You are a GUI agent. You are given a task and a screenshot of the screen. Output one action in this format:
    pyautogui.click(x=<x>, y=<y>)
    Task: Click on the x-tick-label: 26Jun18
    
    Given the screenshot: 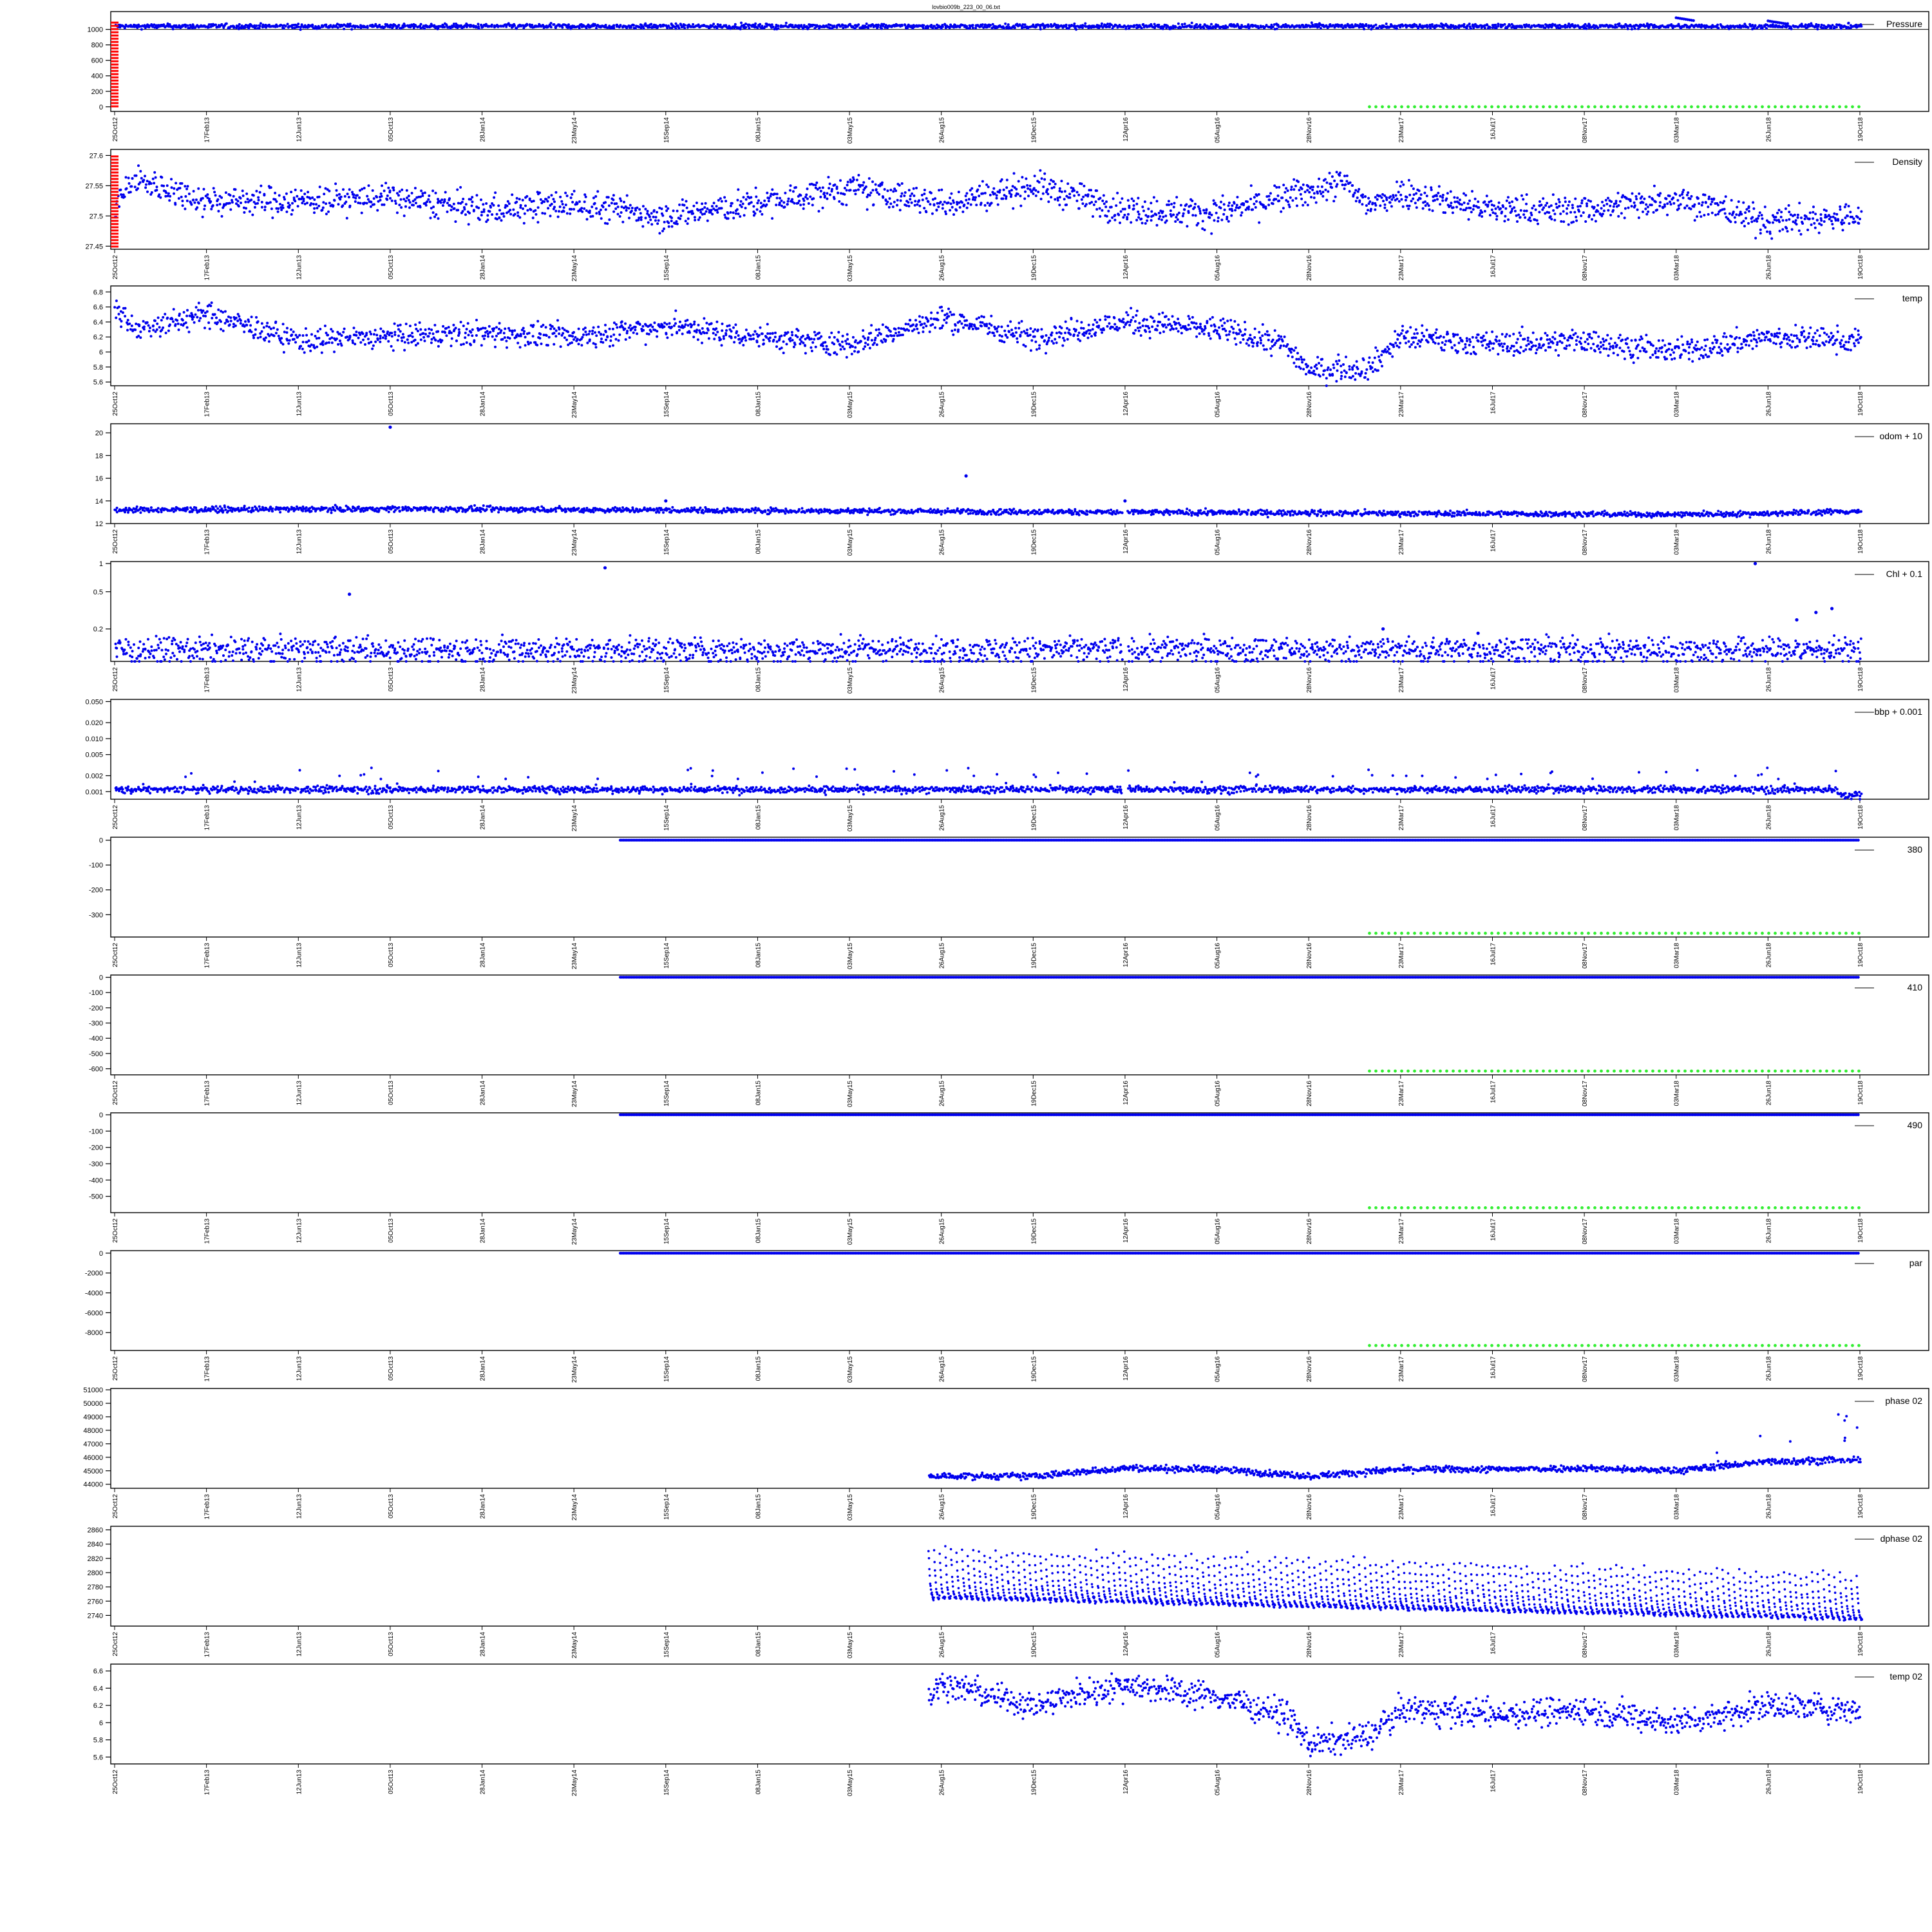 What is the action you would take?
    pyautogui.click(x=1768, y=404)
    